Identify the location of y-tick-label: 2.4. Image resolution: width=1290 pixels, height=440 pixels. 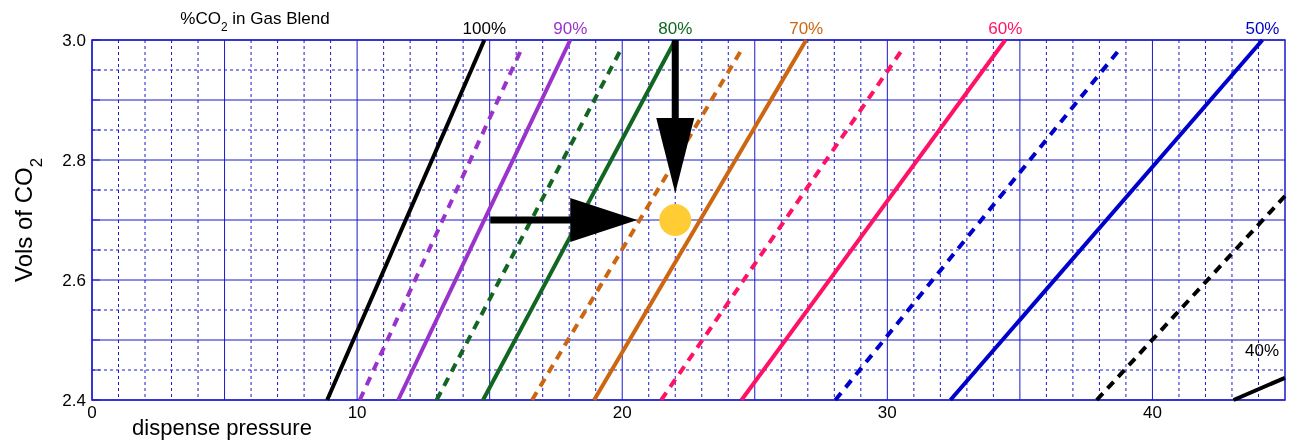
(74, 400).